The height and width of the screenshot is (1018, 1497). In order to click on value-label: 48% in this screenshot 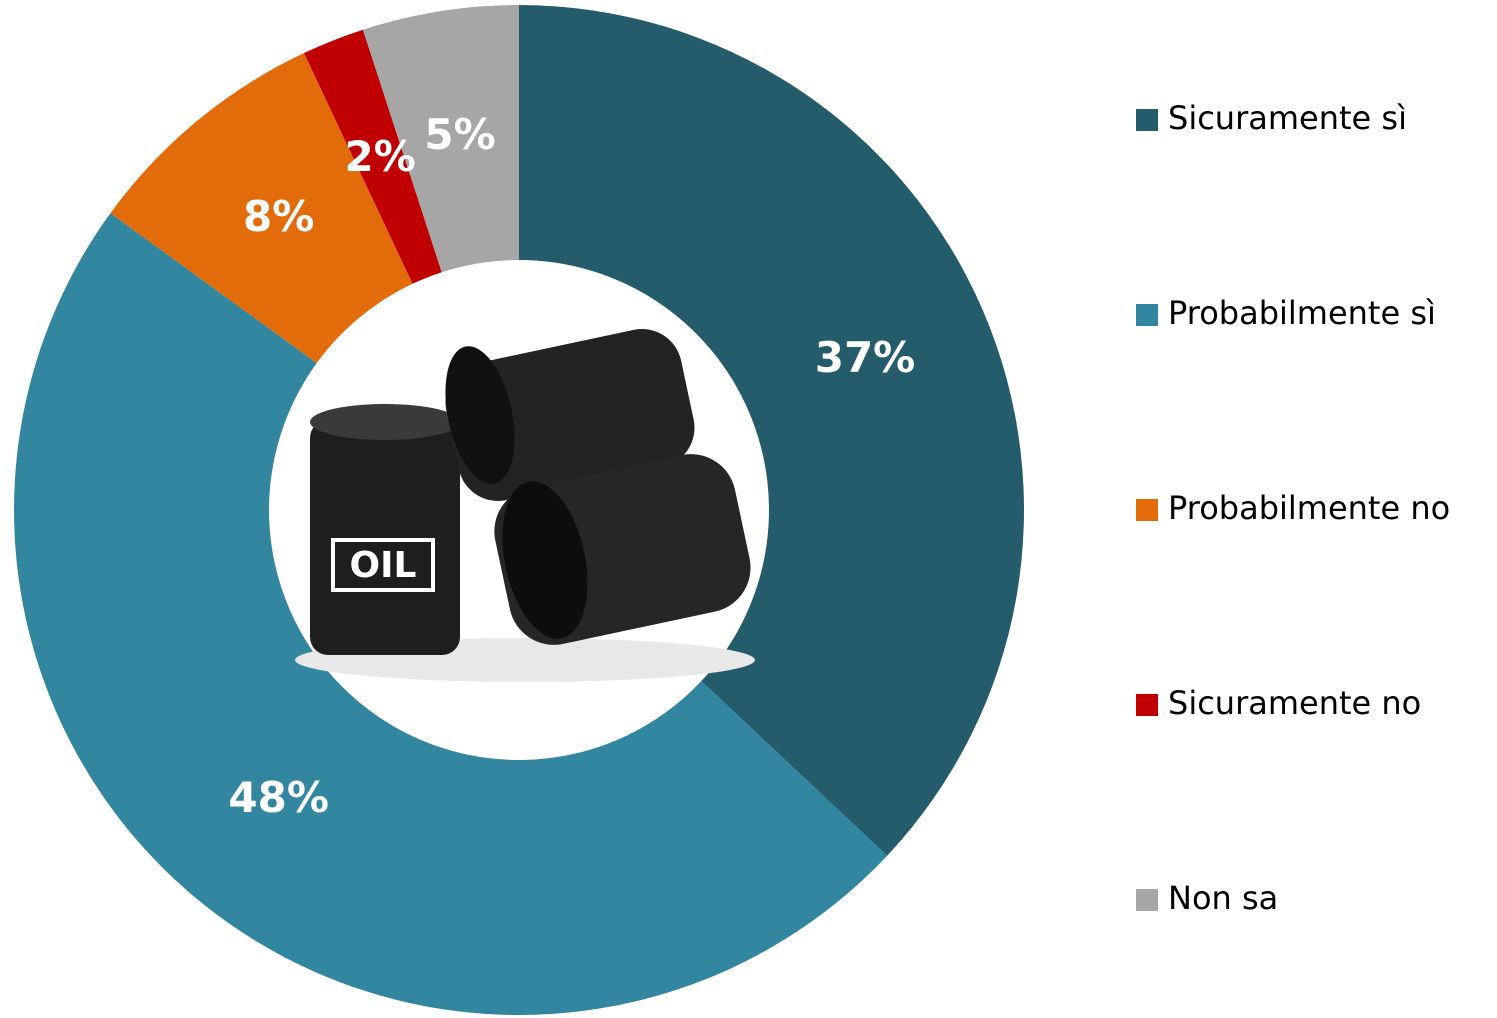, I will do `click(278, 797)`.